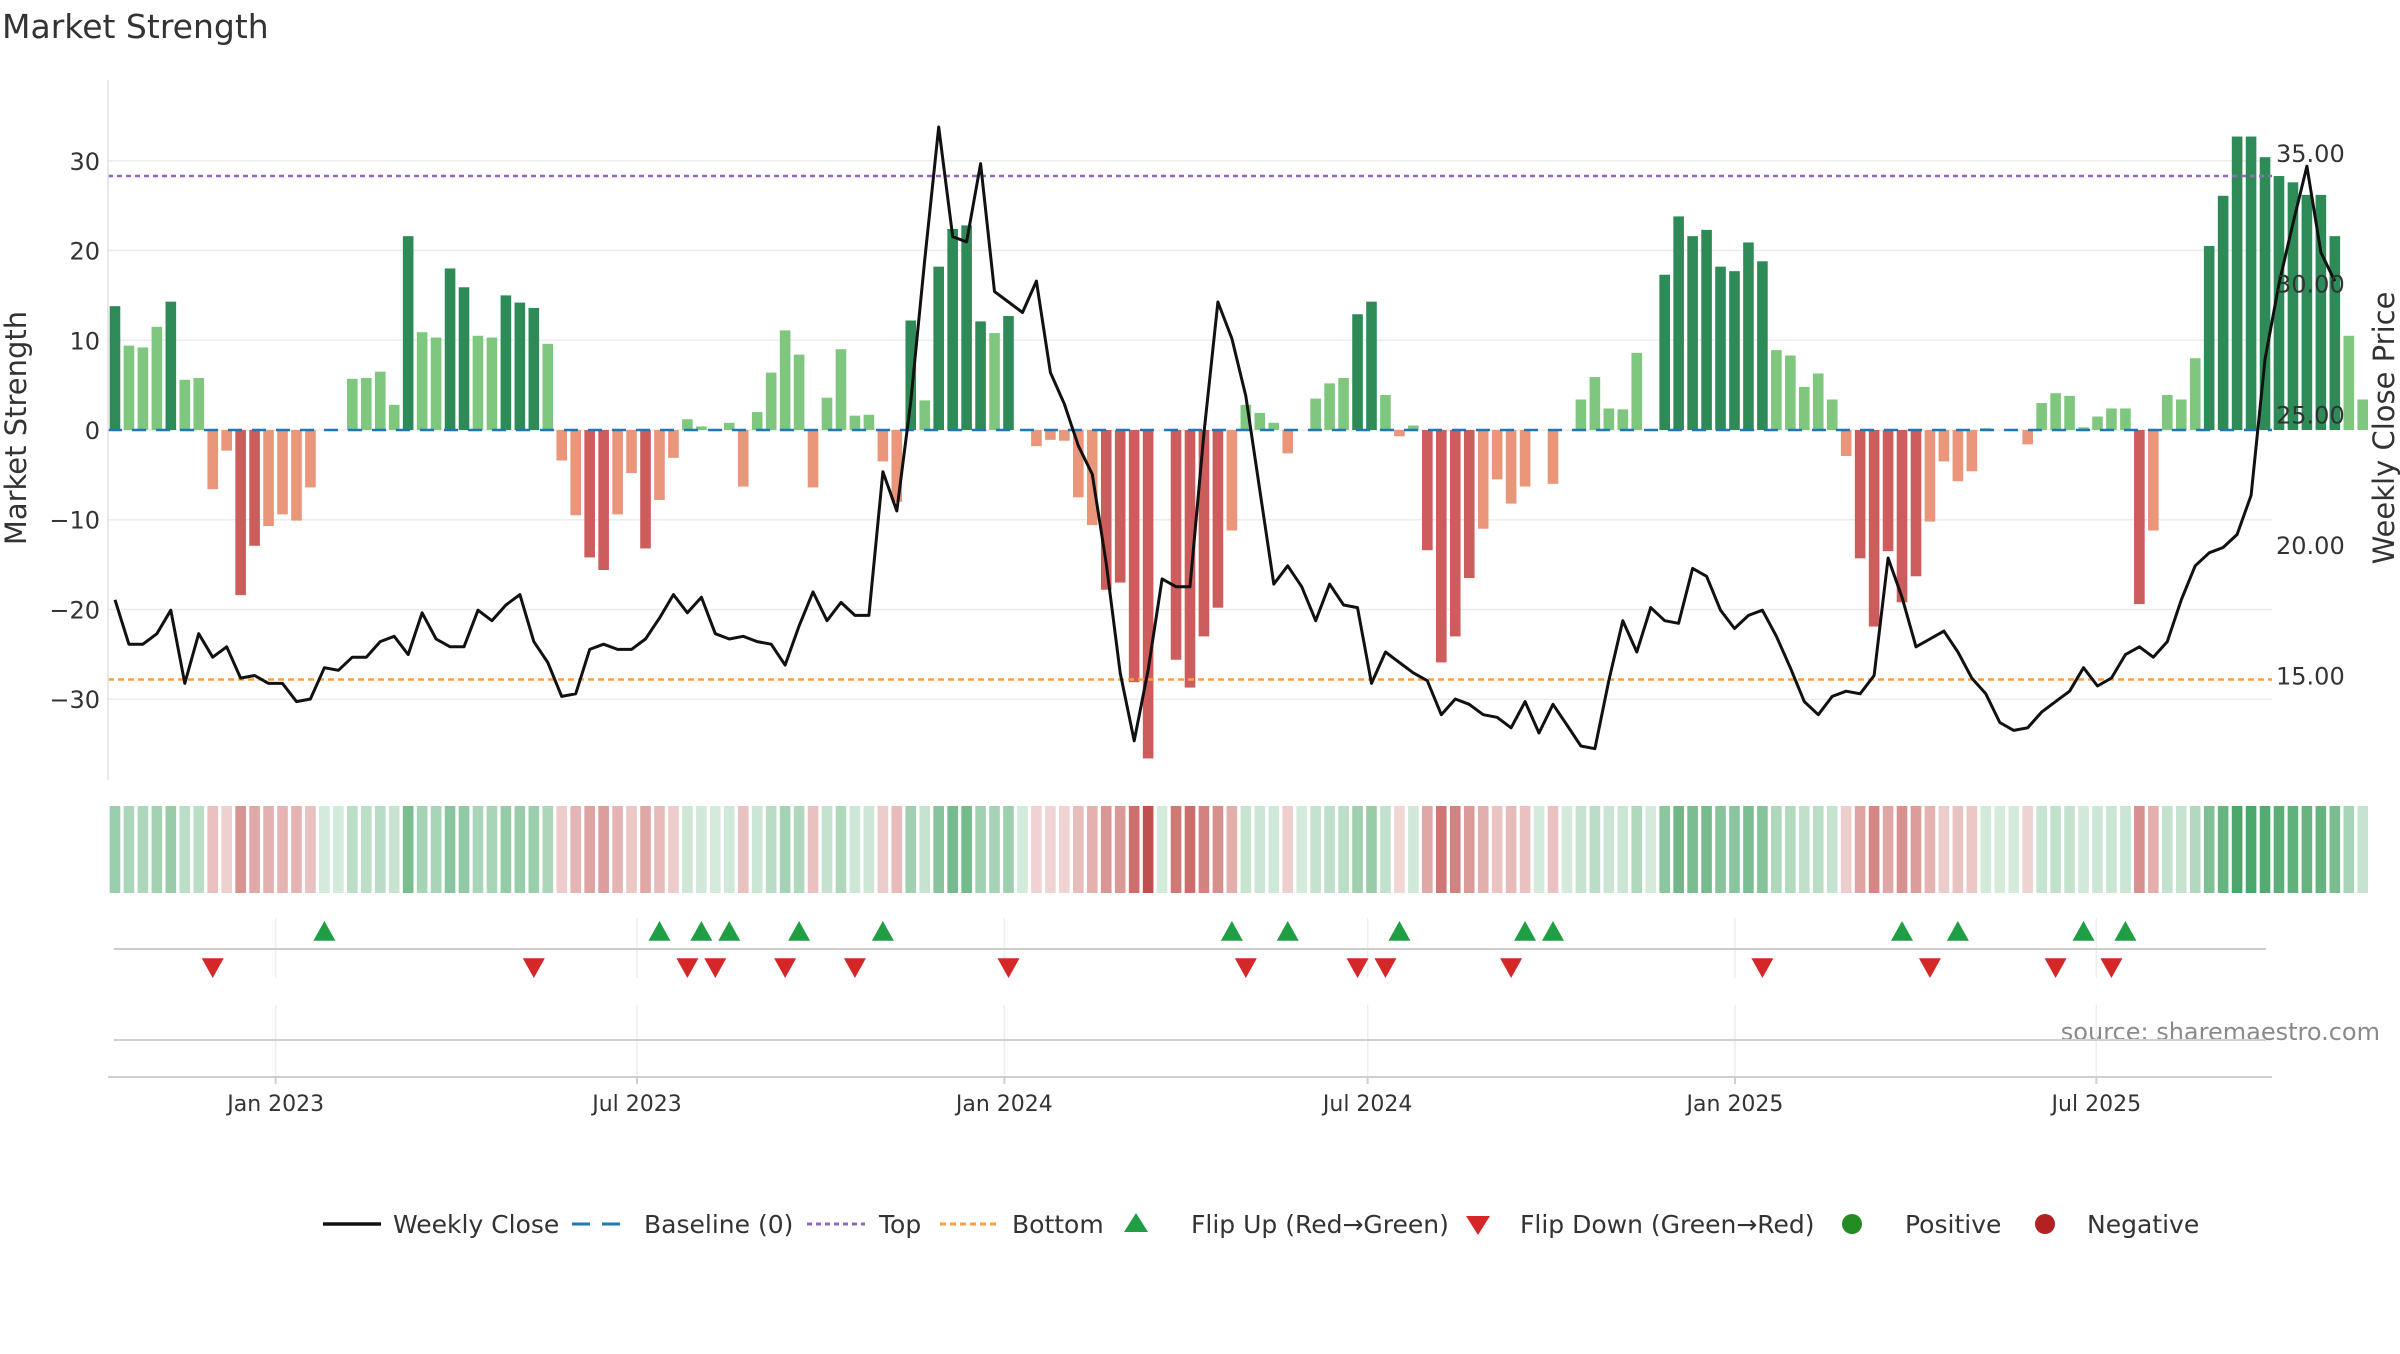 The image size is (2400, 1354). I want to click on y2-tick-label: 30.00, so click(2310, 285).